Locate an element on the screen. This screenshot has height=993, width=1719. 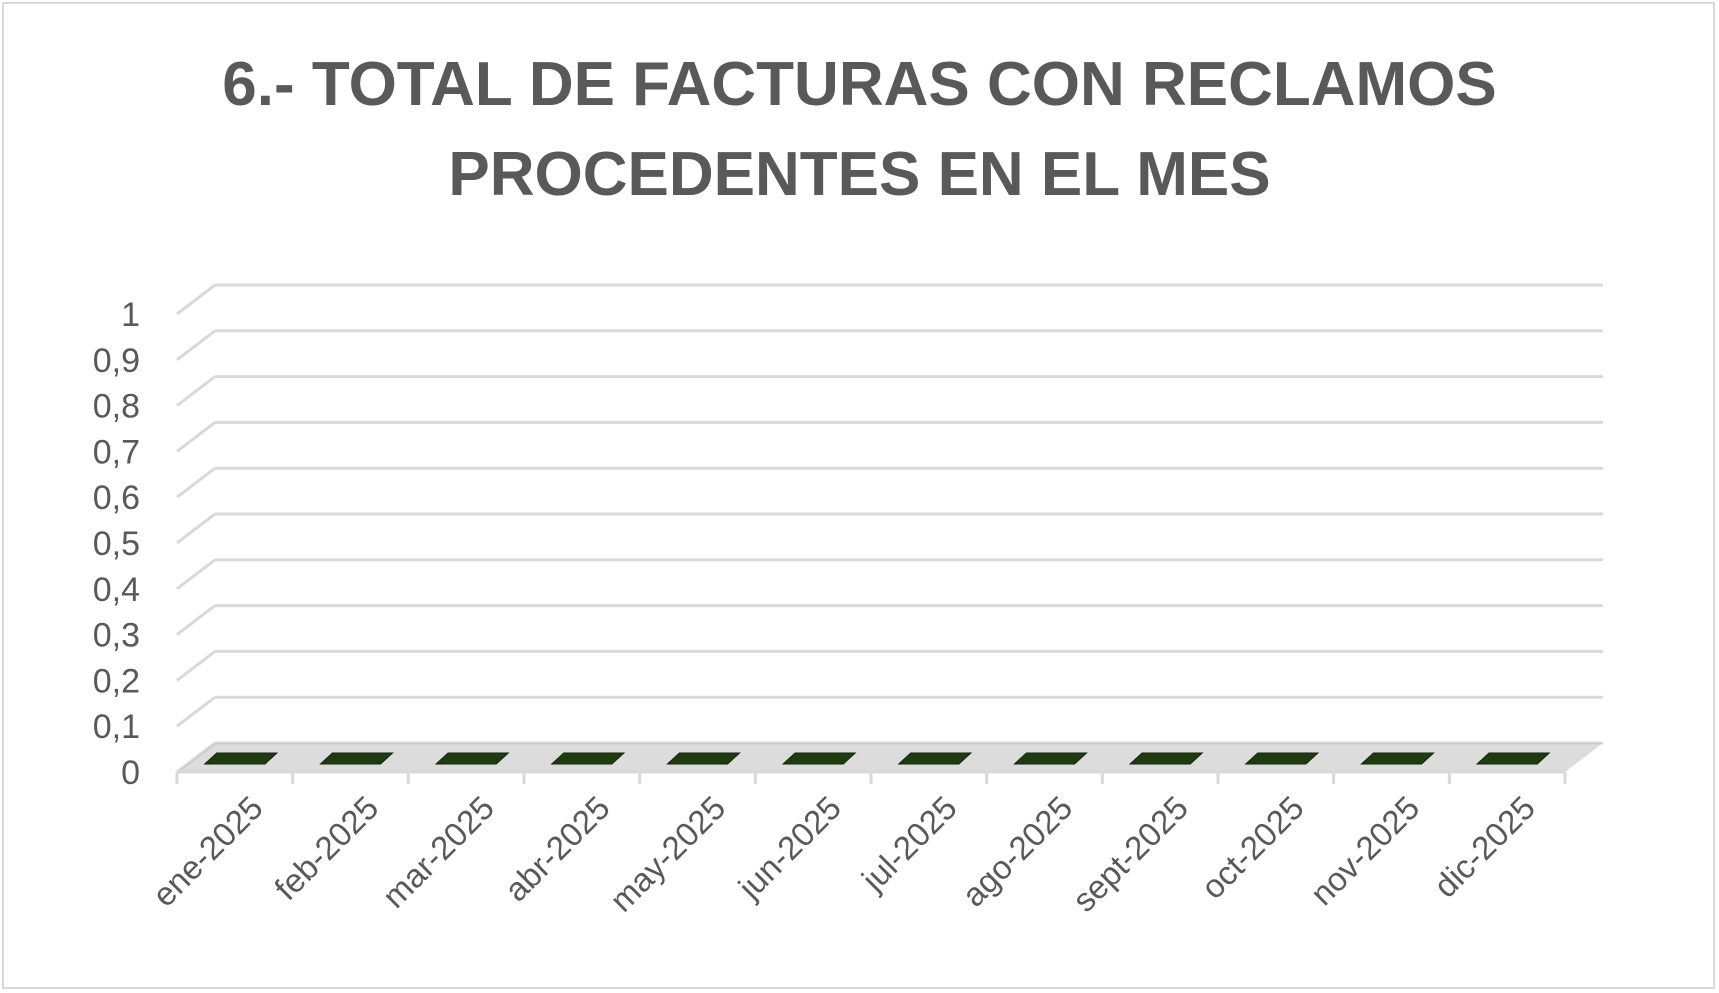
chart-title-line-1: 6.- TOTAL DE FACTURAS CON RECLAMOS is located at coordinates (859, 84).